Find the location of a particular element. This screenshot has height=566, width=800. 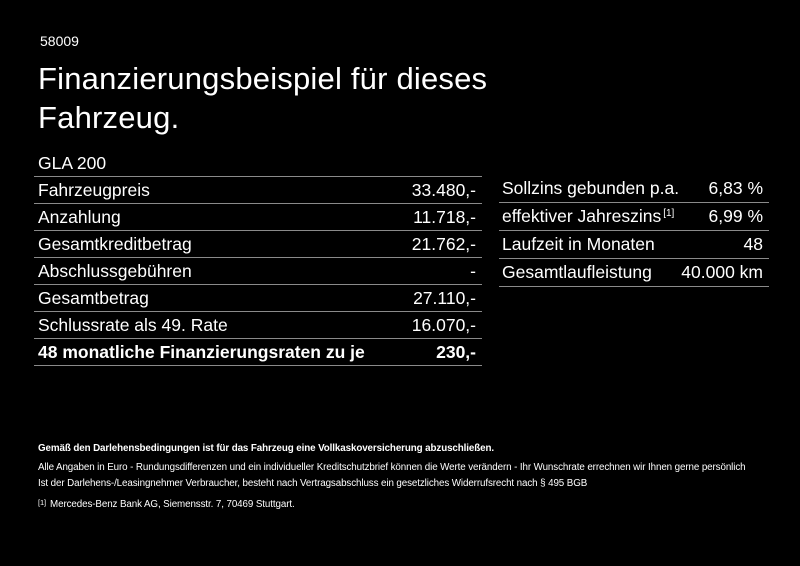

conditions-row-gesamtlaufleistung: Gesamtlaufleistung 40.000 km is located at coordinates (634, 273).